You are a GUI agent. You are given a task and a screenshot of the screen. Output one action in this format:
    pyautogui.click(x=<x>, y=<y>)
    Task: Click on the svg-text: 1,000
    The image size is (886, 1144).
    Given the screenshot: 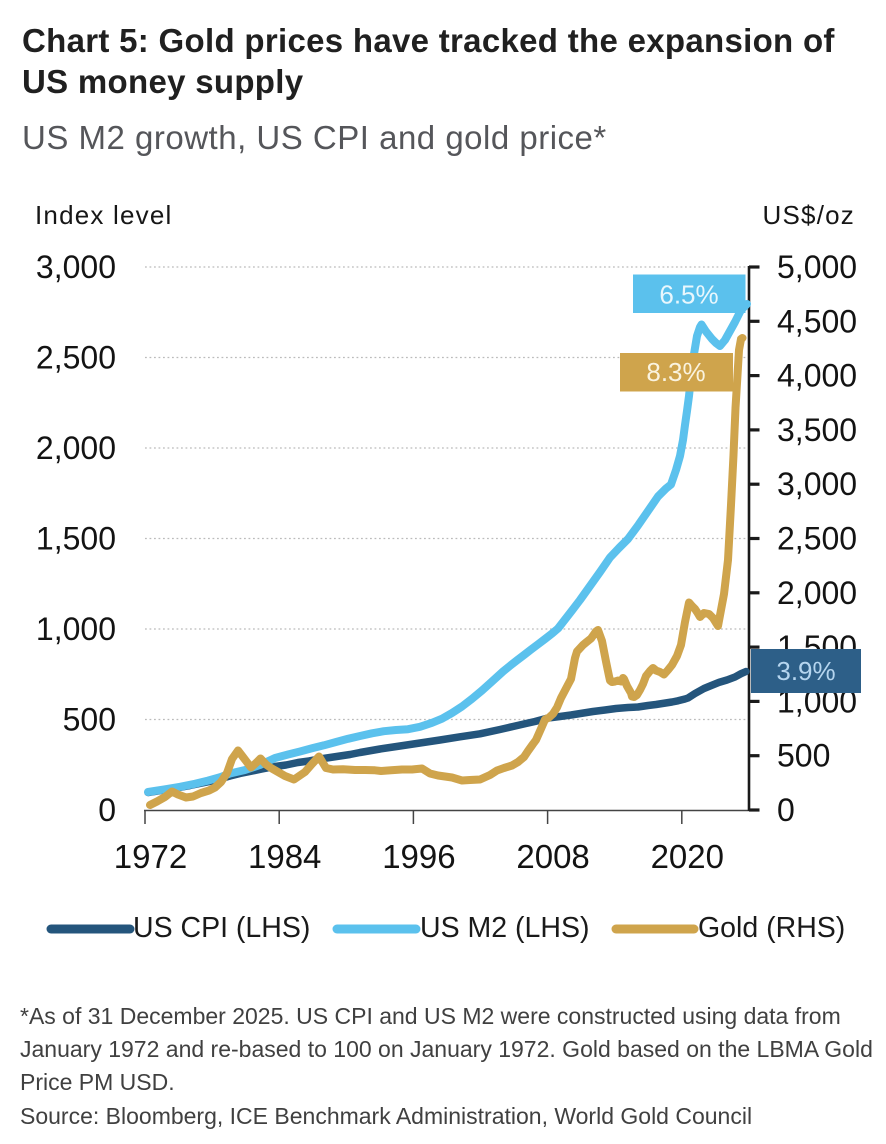 What is the action you would take?
    pyautogui.click(x=76, y=629)
    